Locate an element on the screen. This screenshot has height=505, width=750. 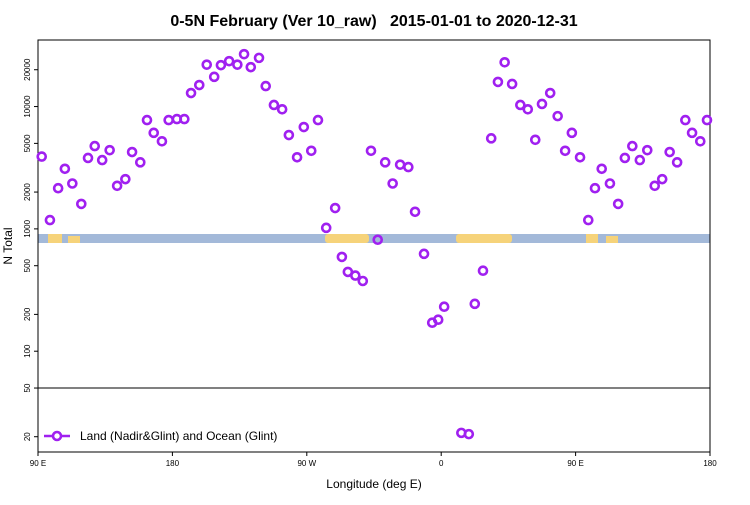
x-tick-label: 90 W is located at coordinates (306, 463).